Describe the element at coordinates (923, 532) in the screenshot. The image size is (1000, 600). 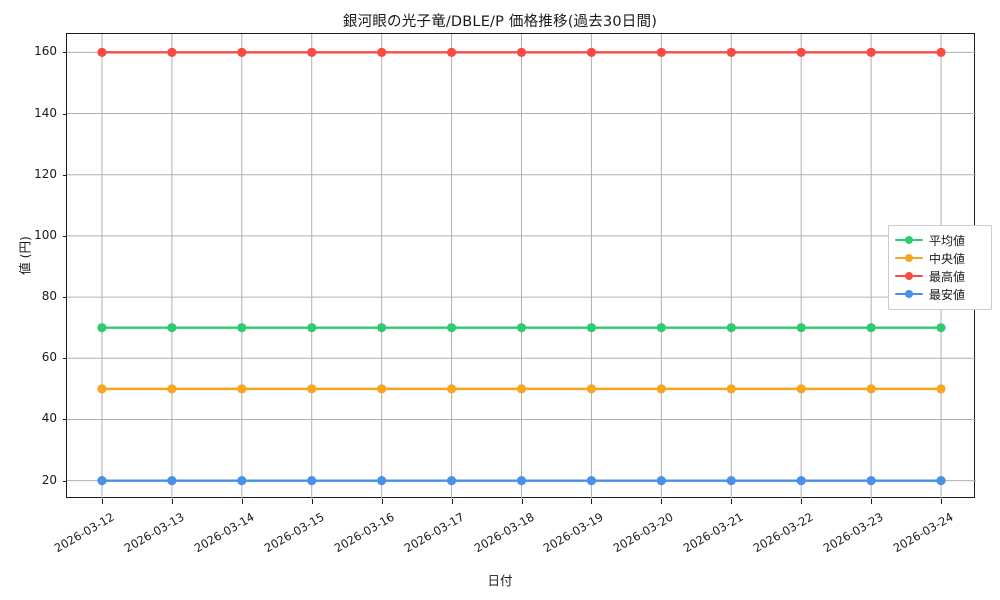
I see `x-tick-label-text: 2026-03-24` at that location.